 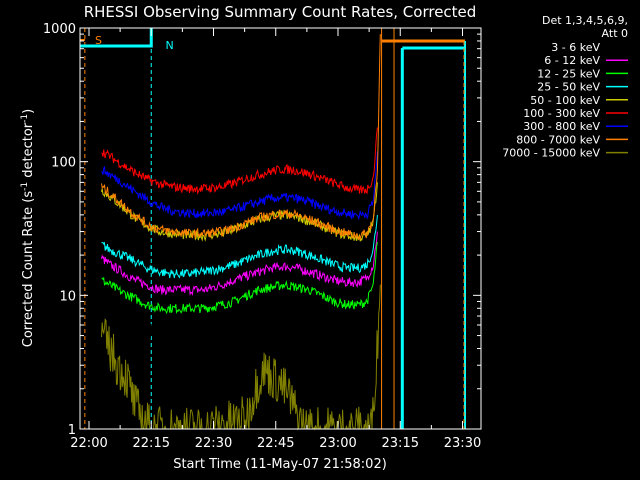 What do you see at coordinates (565, 100) in the screenshot?
I see `legend-label-4: 50 - 100 keV` at bounding box center [565, 100].